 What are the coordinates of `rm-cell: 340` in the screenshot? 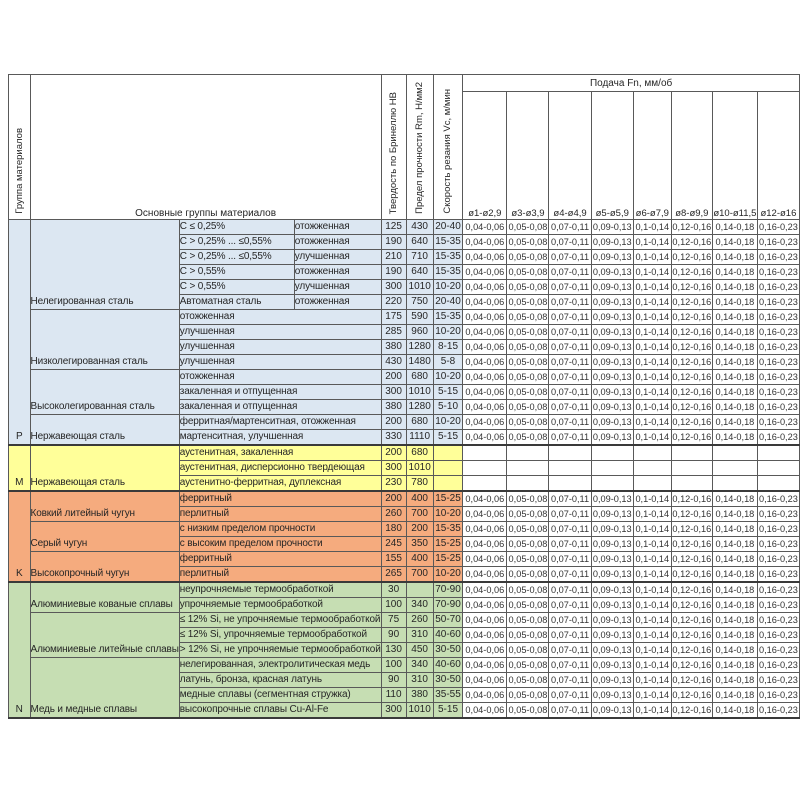 It's located at (419, 665).